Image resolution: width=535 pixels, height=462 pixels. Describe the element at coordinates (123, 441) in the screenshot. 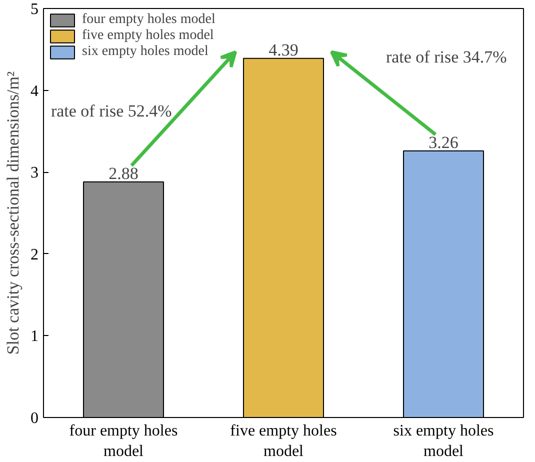

I see `x-tick-label: four empty holes model` at that location.